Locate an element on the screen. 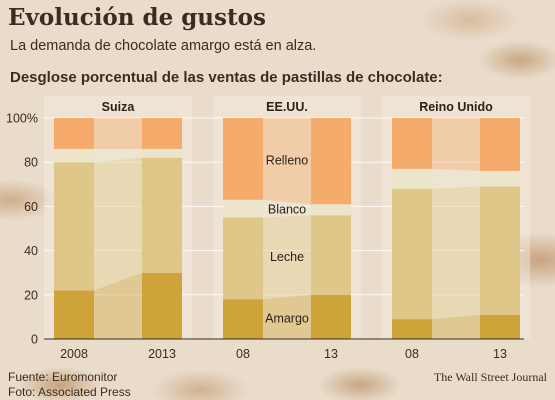 Image resolution: width=555 pixels, height=400 pixels. series-label-amargo: Amargo is located at coordinates (287, 319).